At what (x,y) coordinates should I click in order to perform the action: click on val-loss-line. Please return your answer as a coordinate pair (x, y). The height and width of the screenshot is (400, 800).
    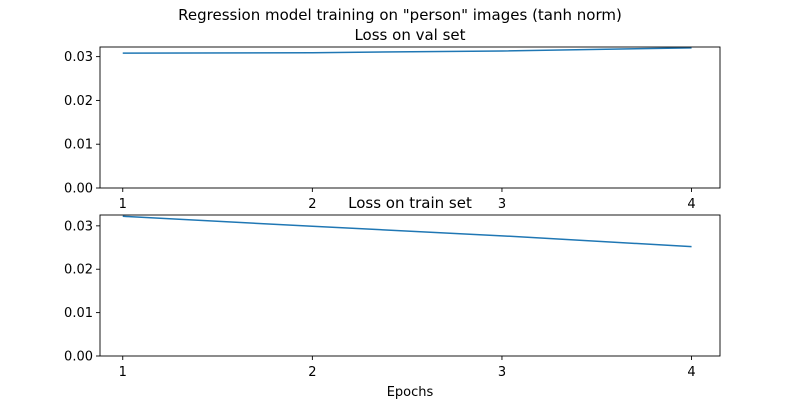
    Looking at the image, I should click on (407, 50).